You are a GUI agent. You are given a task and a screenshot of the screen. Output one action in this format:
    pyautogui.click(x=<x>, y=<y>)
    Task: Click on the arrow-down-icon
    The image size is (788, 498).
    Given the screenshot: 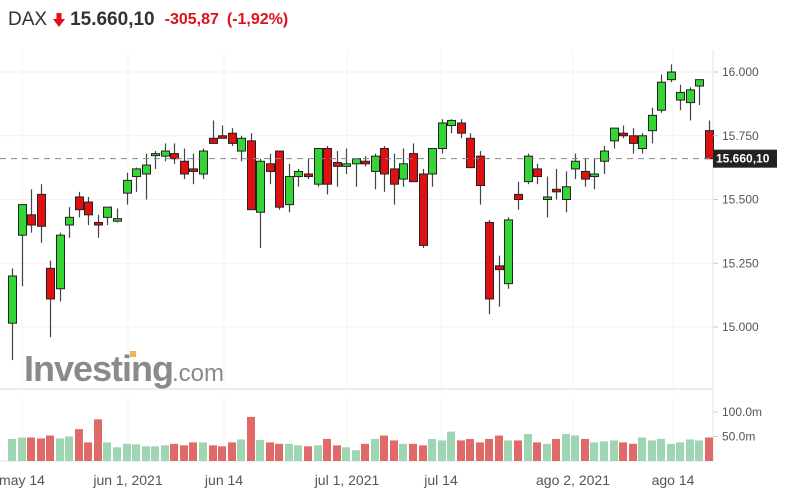 What is the action you would take?
    pyautogui.click(x=59, y=20)
    